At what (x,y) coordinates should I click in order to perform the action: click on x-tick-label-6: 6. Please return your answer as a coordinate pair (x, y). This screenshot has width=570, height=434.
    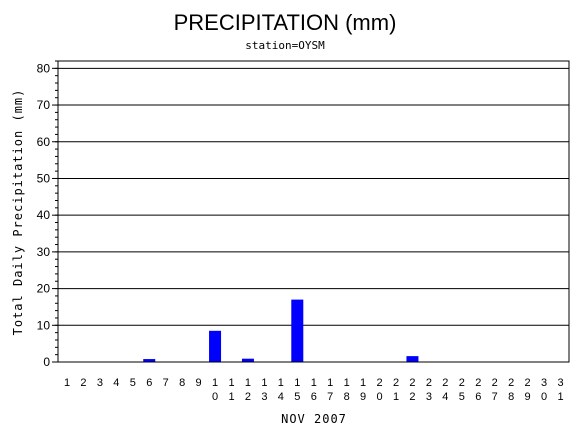
    Looking at the image, I should click on (149, 383).